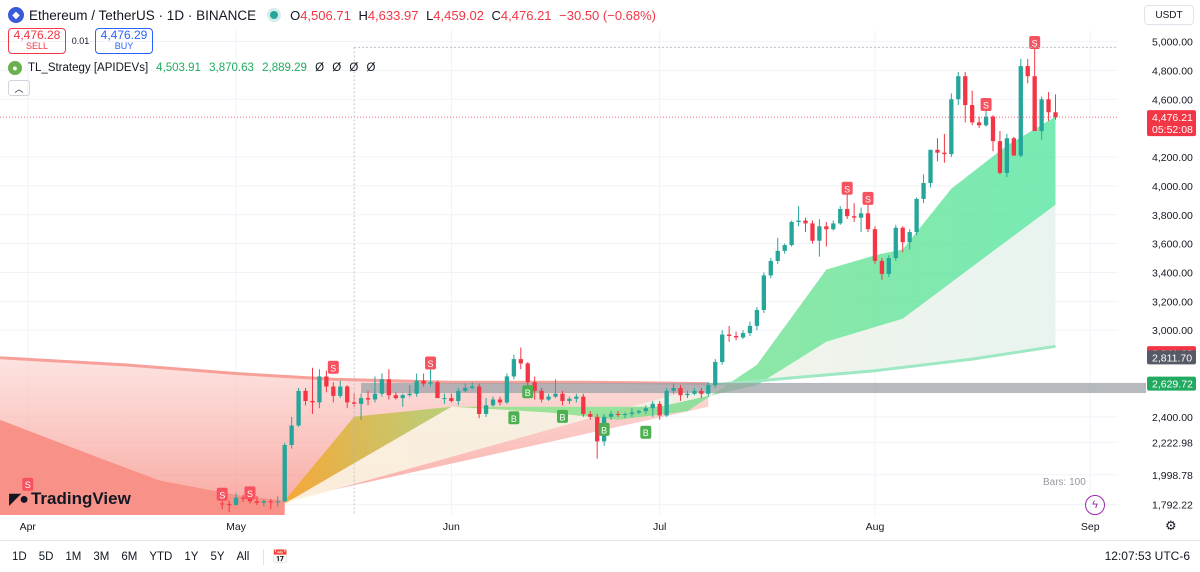  Describe the element at coordinates (70, 499) in the screenshot. I see `tradingview-watermark: ◤● TradingView` at that location.